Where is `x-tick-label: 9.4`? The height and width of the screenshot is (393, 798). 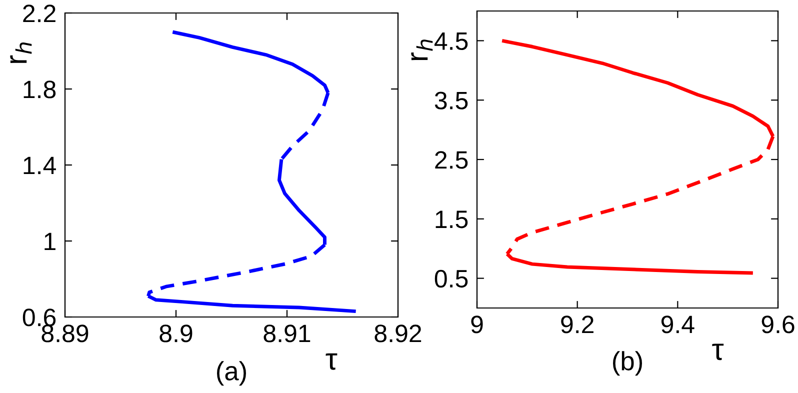
x-tick-label: 9.4 is located at coordinates (677, 325).